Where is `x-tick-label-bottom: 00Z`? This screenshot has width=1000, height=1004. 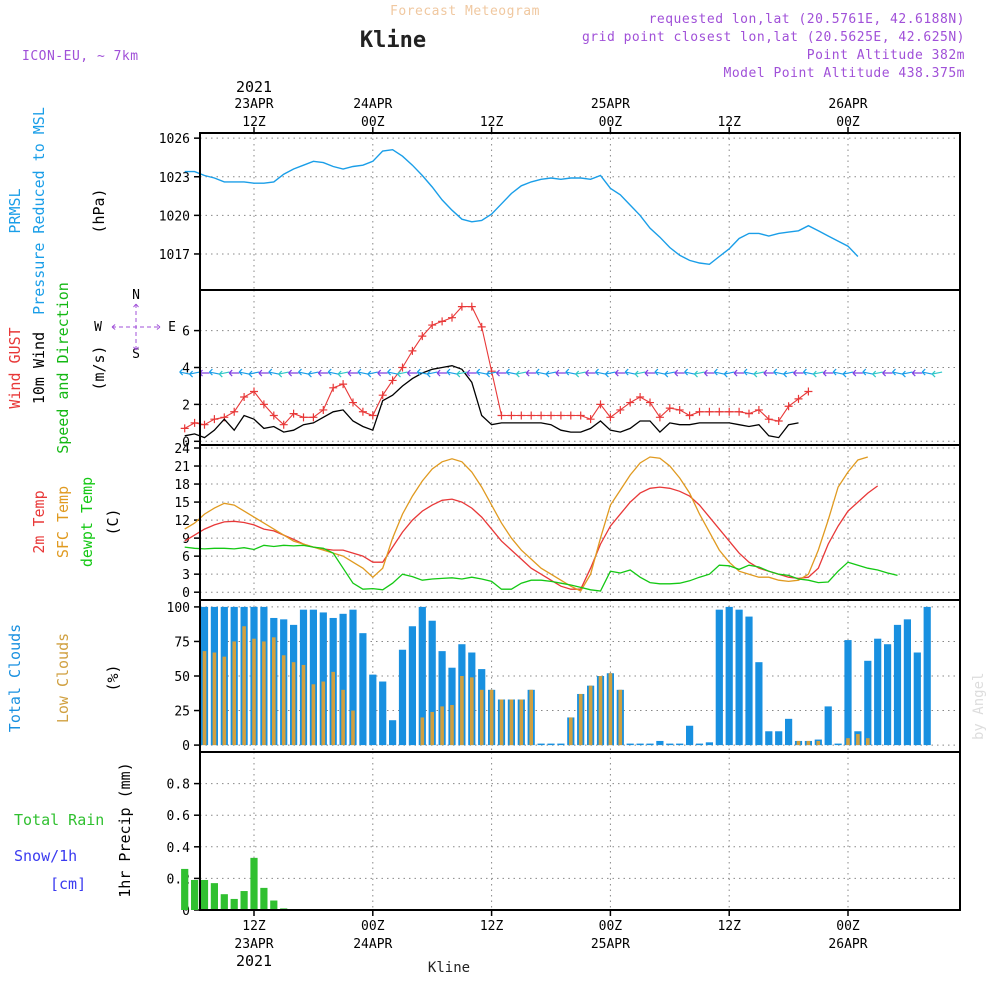
x-tick-label-bottom: 00Z is located at coordinates (373, 926).